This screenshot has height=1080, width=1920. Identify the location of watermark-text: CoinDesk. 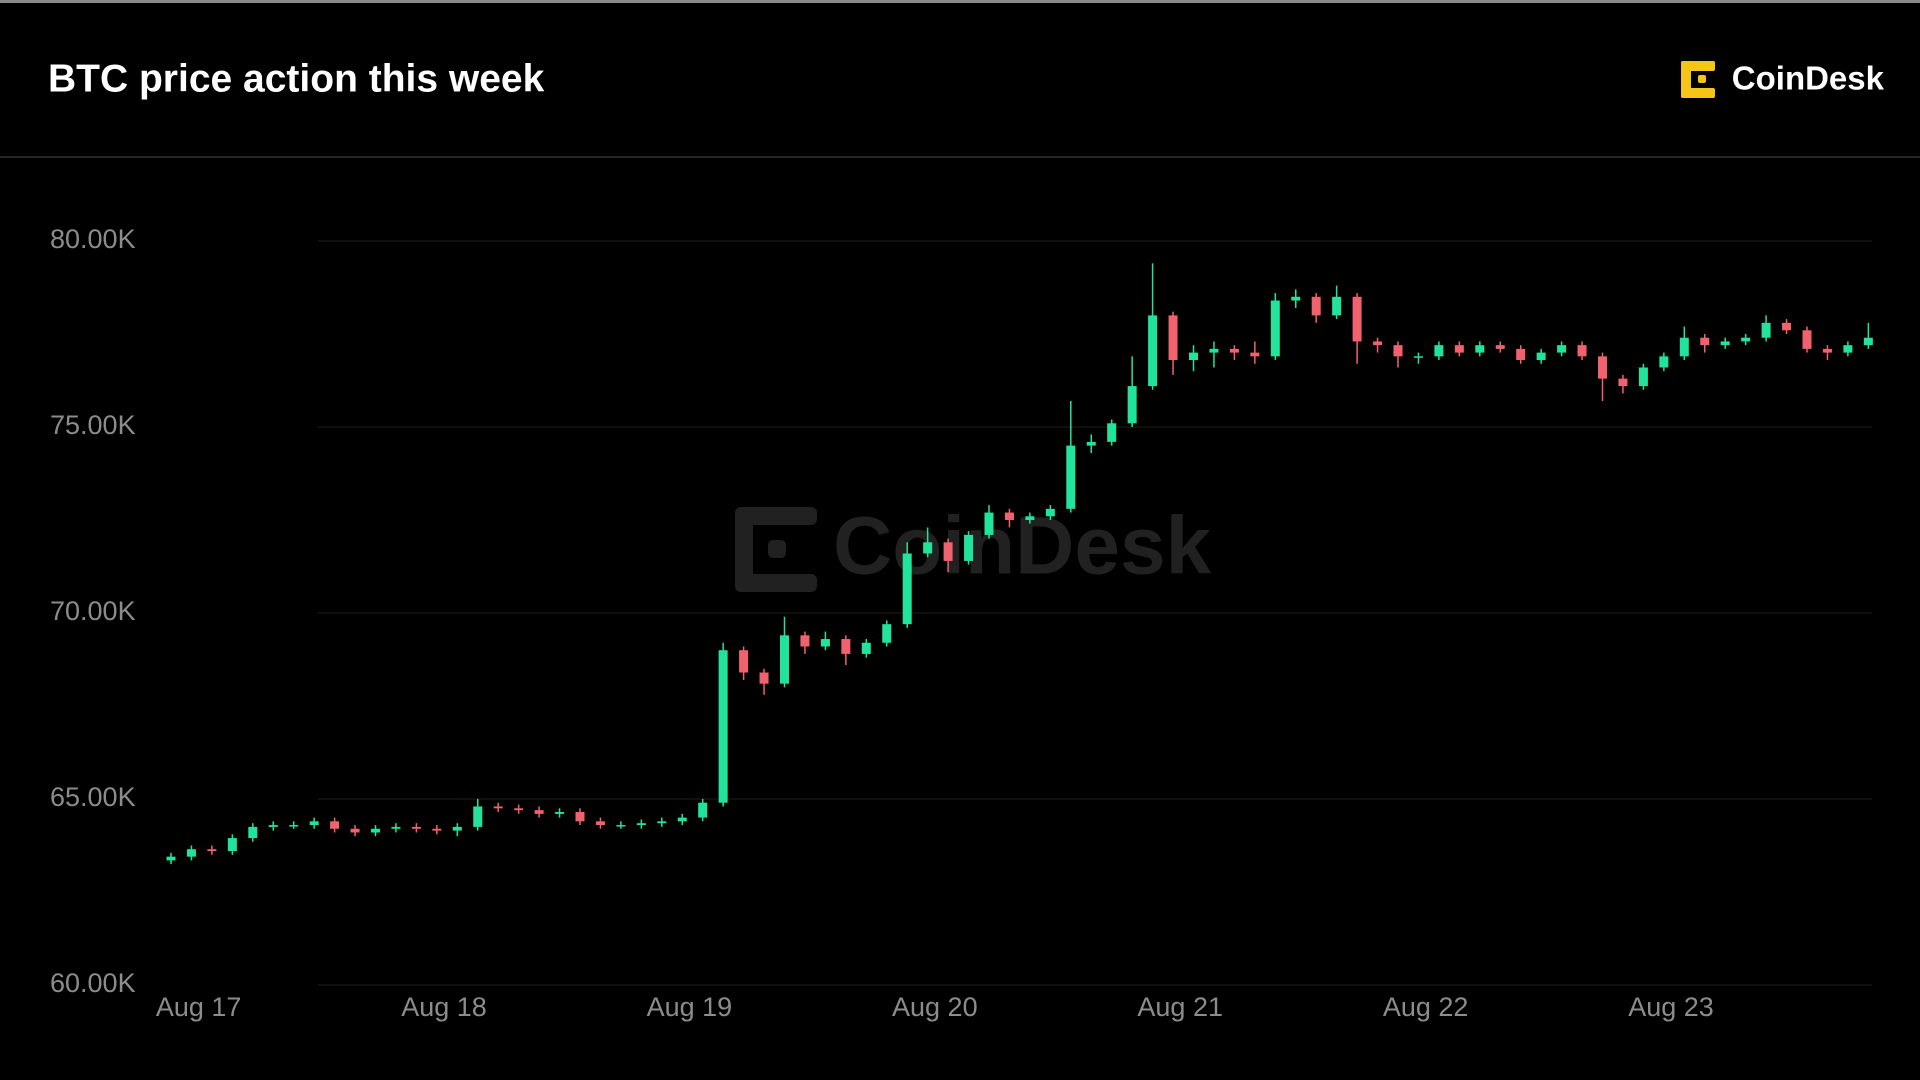
(1022, 546).